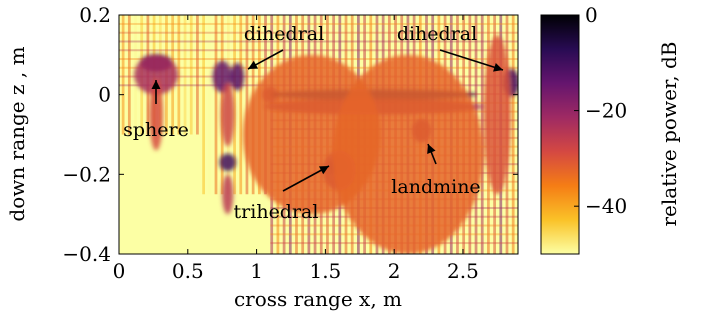  I want to click on colorbar-frame, so click(560, 134).